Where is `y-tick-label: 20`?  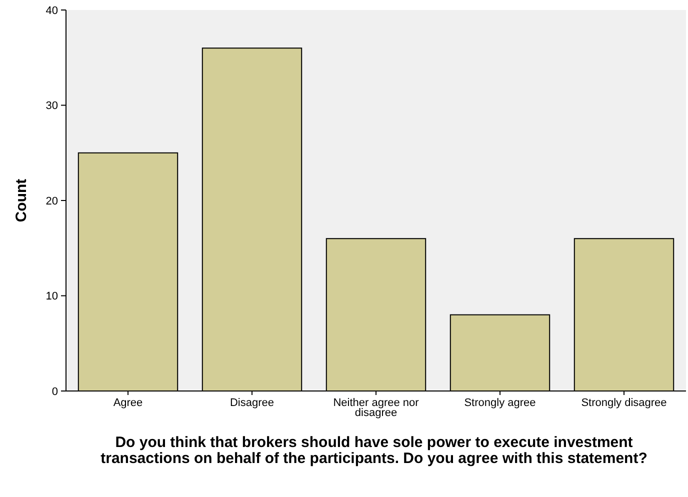 y-tick-label: 20 is located at coordinates (52, 201).